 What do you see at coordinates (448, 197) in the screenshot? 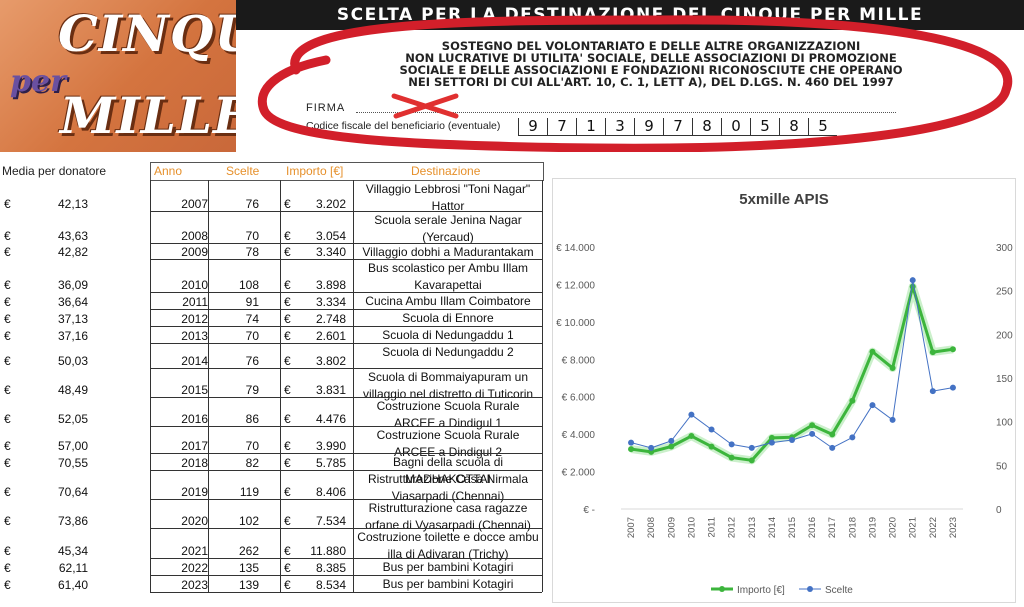
I see `destinazione-value: Villaggio Lebbrosi "Toni Nagar" Hattor` at bounding box center [448, 197].